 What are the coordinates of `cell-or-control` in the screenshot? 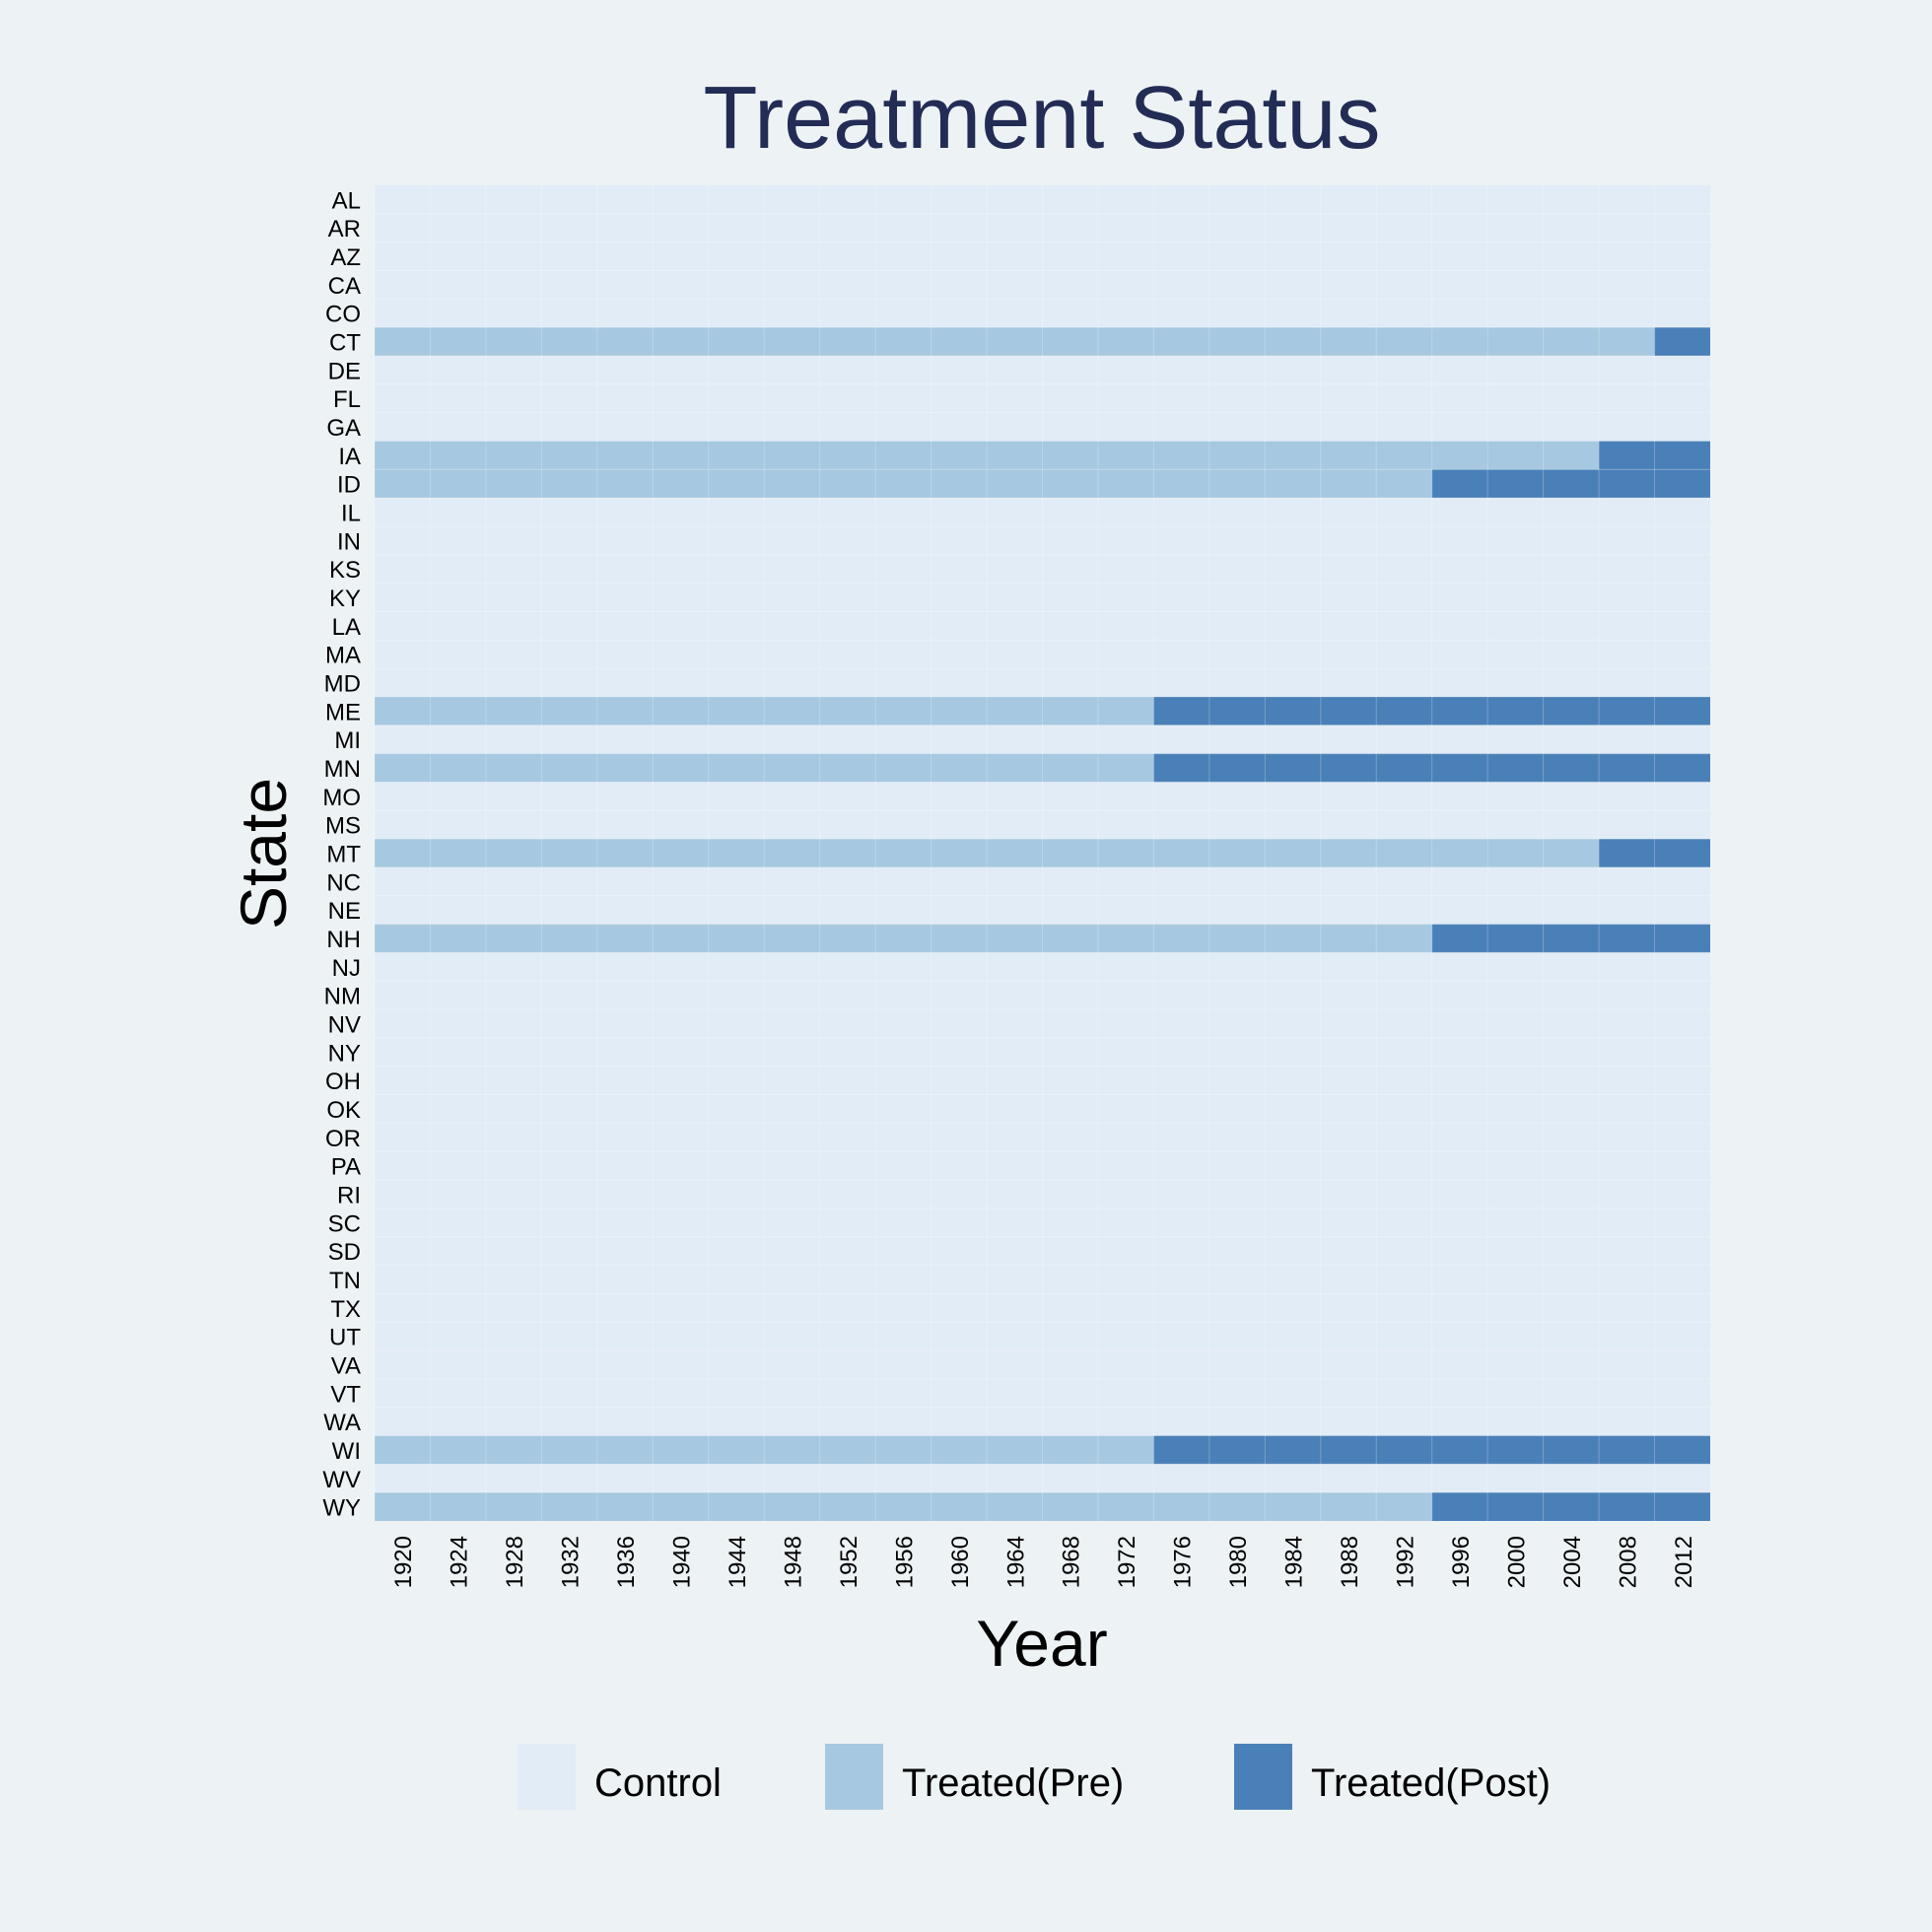 It's located at (1043, 1138).